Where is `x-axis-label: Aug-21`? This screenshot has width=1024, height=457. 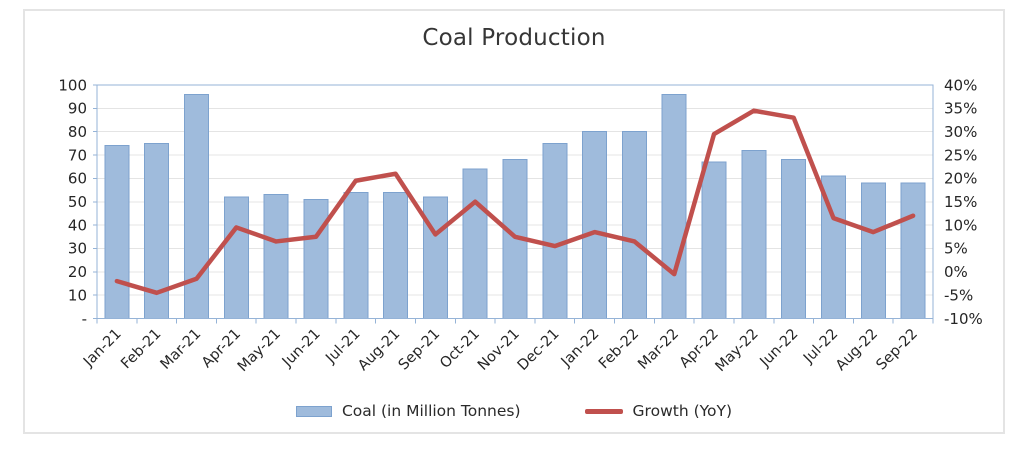 x-axis-label: Aug-21 is located at coordinates (379, 350).